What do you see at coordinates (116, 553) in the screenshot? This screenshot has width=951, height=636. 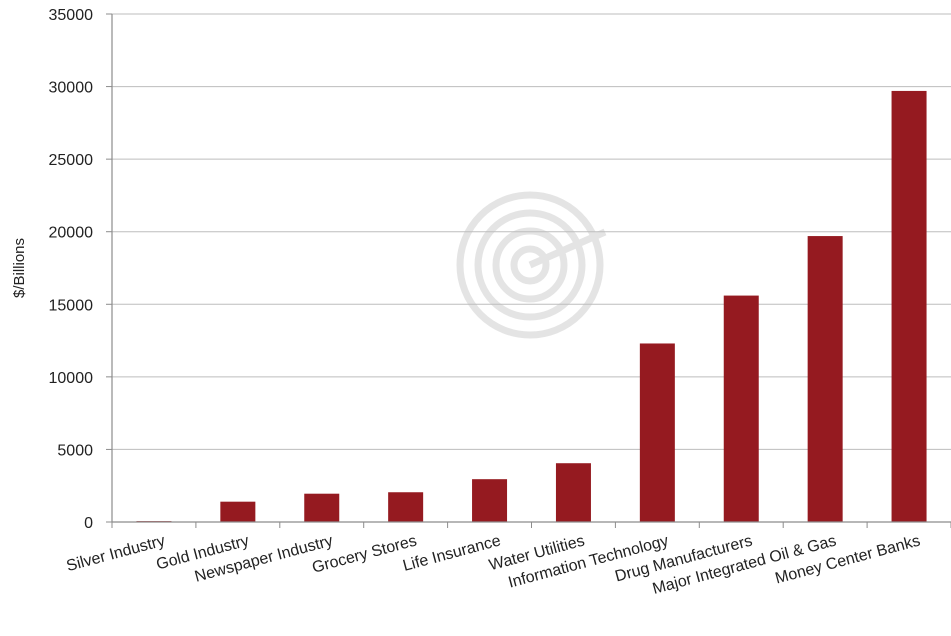 I see `x-category-label: Silver Industry` at bounding box center [116, 553].